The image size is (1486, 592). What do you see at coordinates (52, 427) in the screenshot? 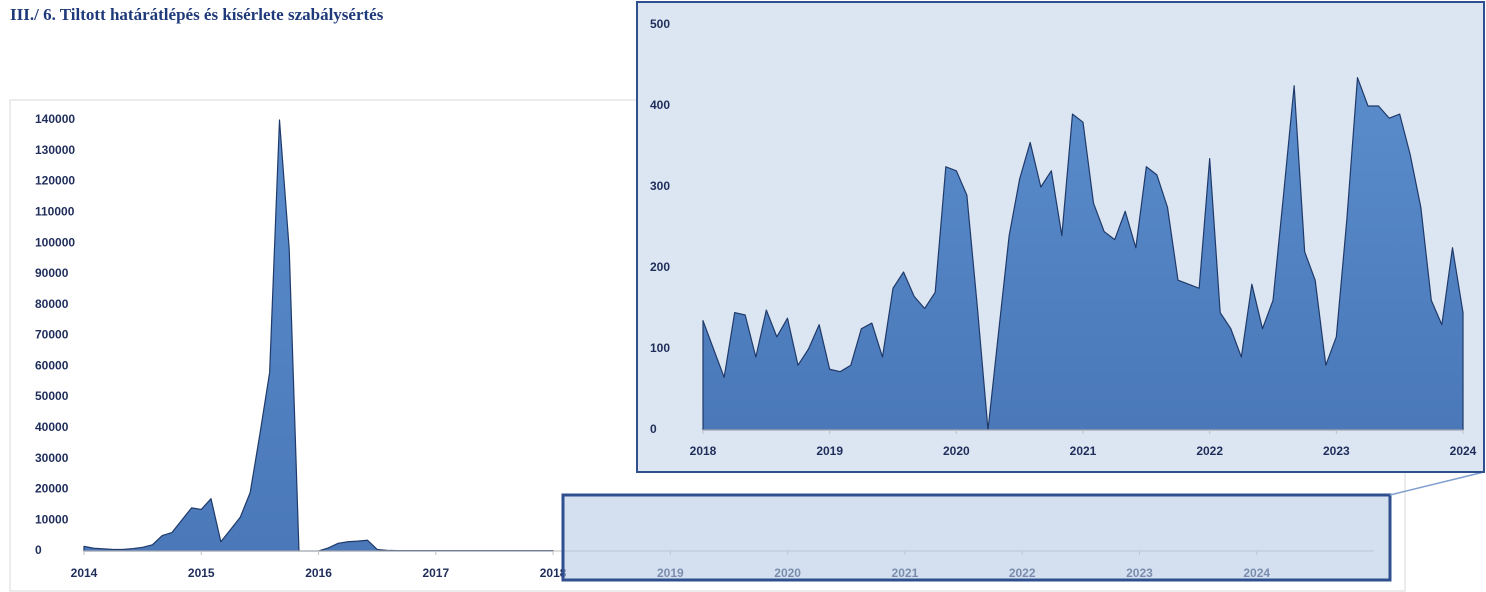
I see `y-tick-label: 40000` at bounding box center [52, 427].